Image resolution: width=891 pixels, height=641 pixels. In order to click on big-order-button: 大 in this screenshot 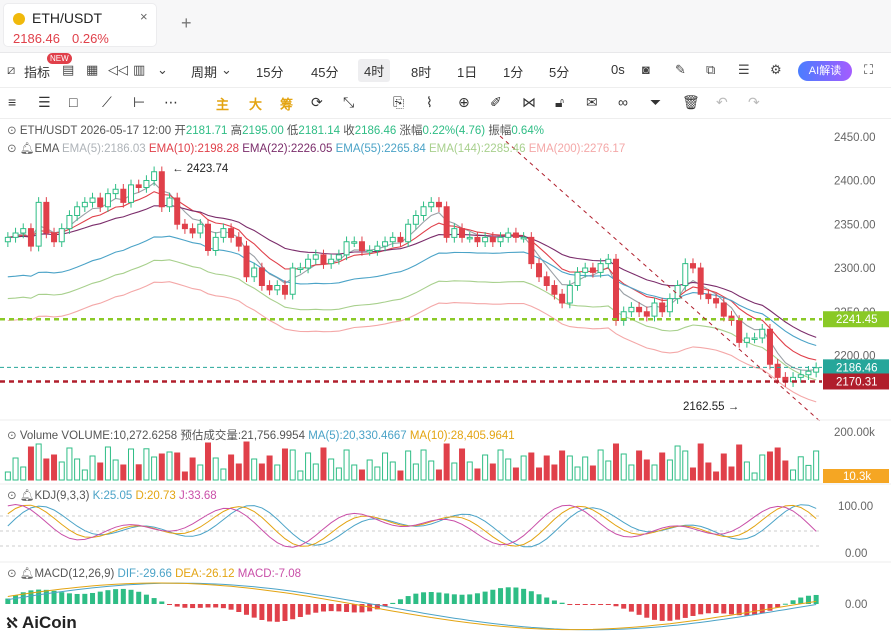, I will do `click(256, 104)`.